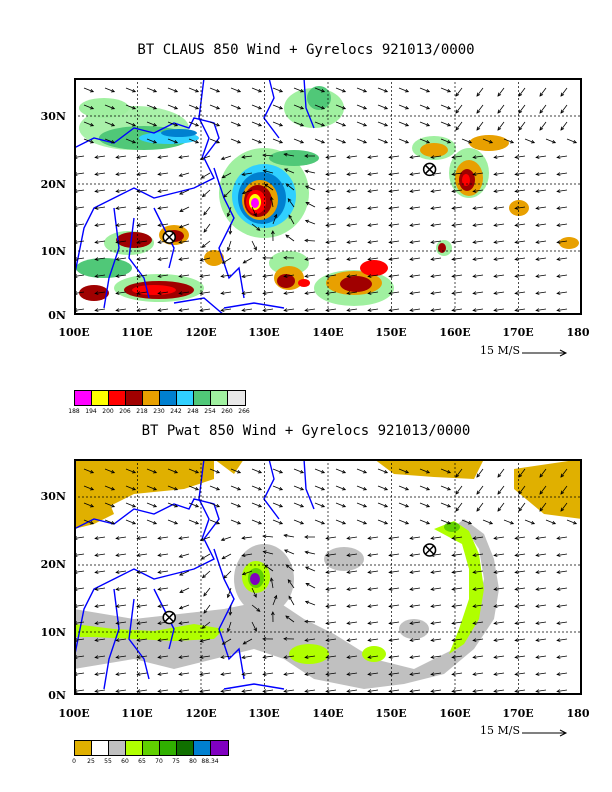  Describe the element at coordinates (391, 713) in the screenshot. I see `panel2-xtick-150e: 150E` at that location.